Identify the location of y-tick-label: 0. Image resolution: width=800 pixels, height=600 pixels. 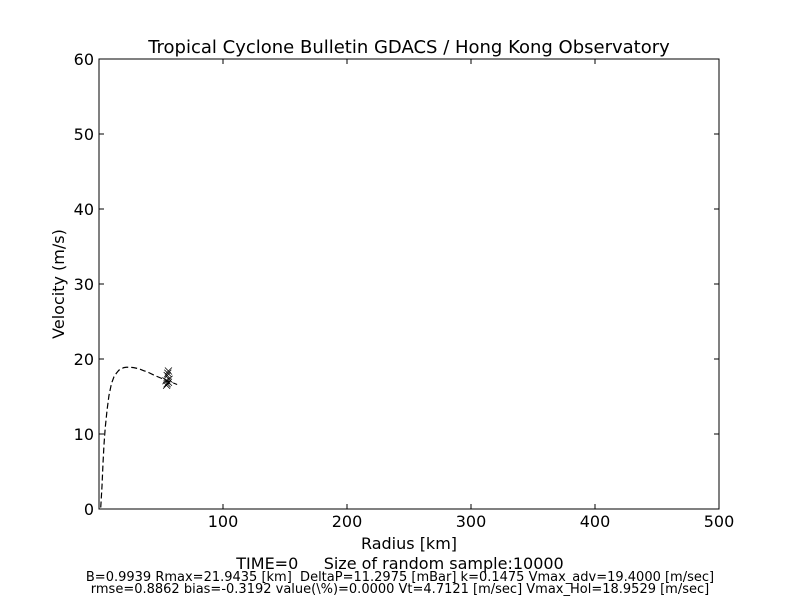
(89, 509).